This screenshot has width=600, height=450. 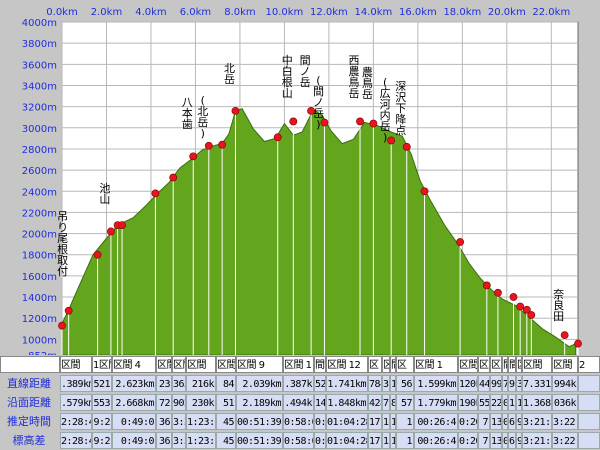 What do you see at coordinates (229, 74) in the screenshot?
I see `peak-label: 北岳` at bounding box center [229, 74].